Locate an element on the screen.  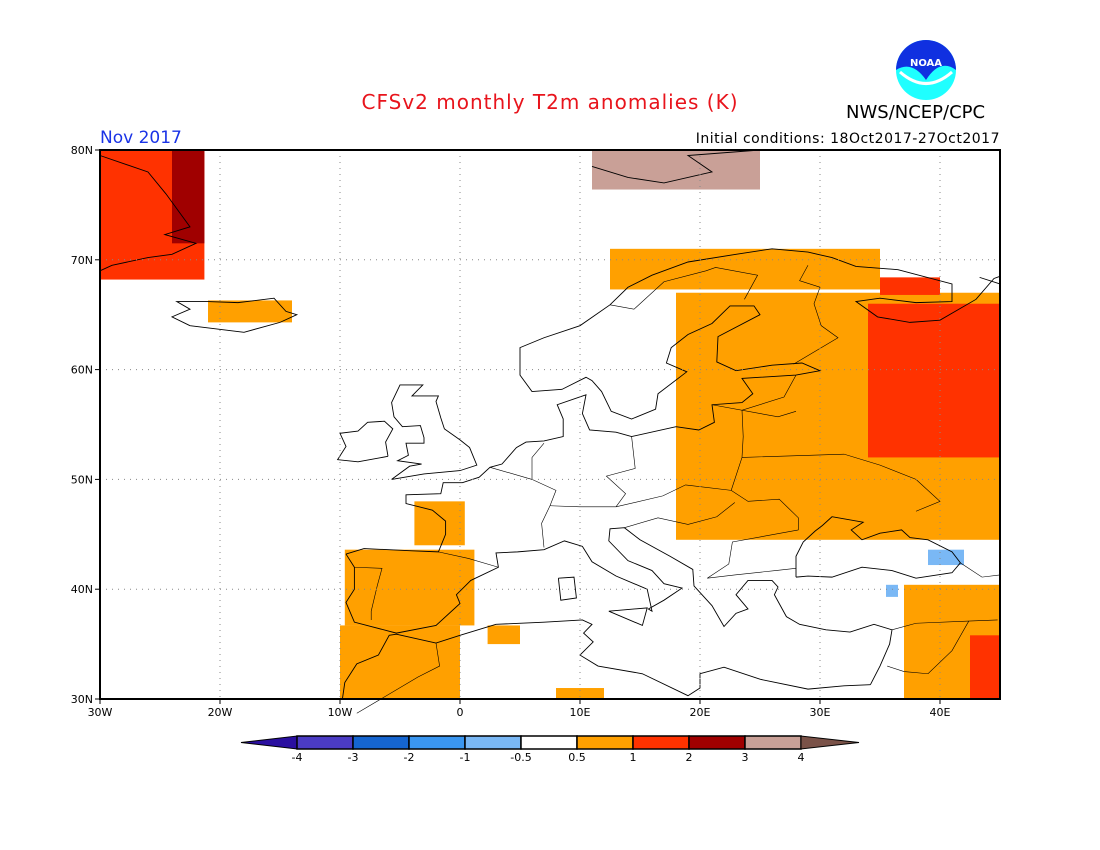
y-tick-label: 70N is located at coordinates (82, 260).